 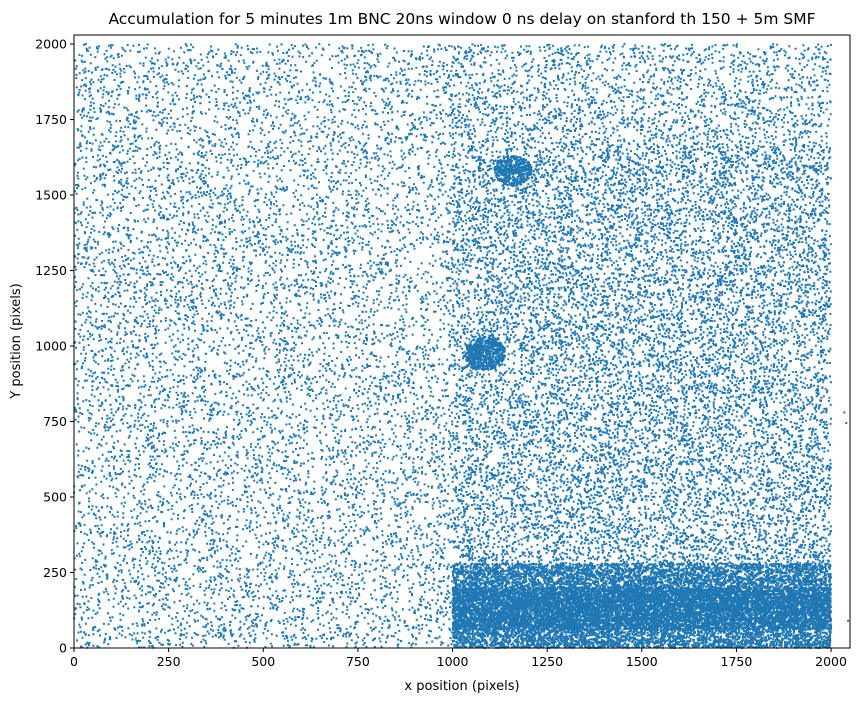 I want to click on y-tick-label: 1000, so click(x=51, y=346).